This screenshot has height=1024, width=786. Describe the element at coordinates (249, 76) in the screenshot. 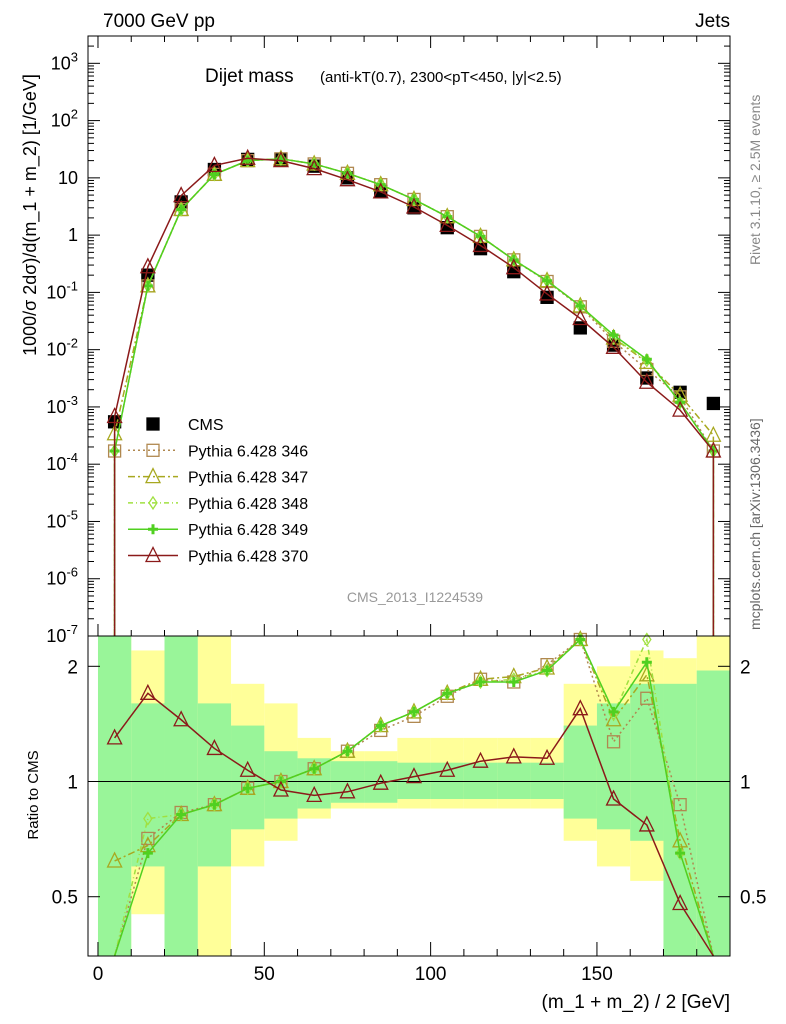

I see `chart-title: Dijet mass` at that location.